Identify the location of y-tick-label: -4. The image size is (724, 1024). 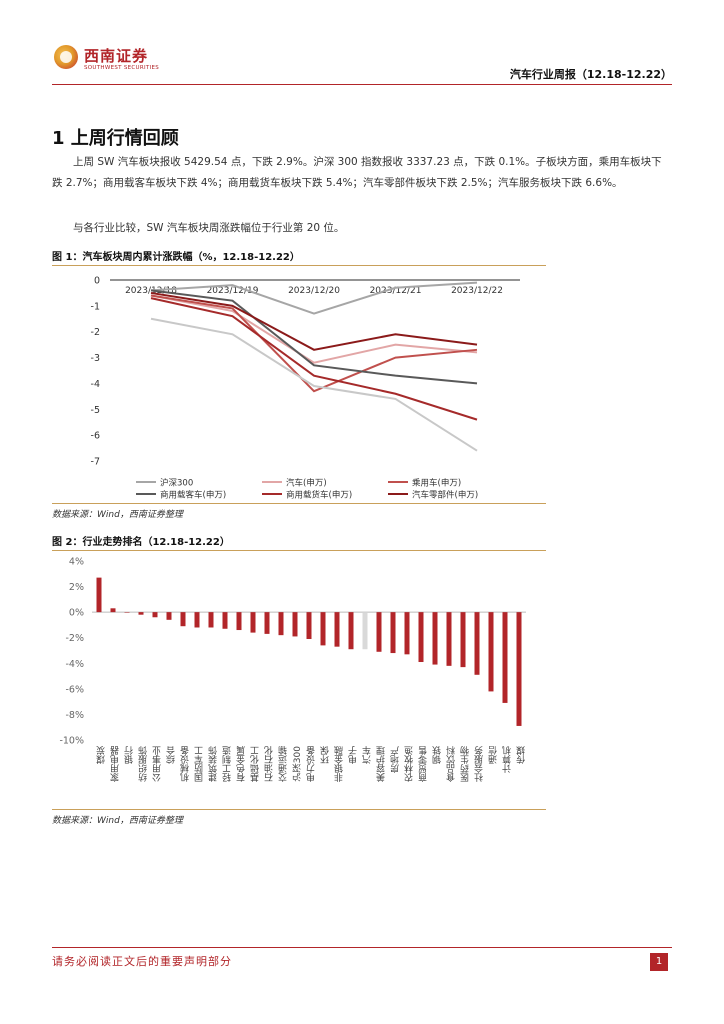
(95, 384).